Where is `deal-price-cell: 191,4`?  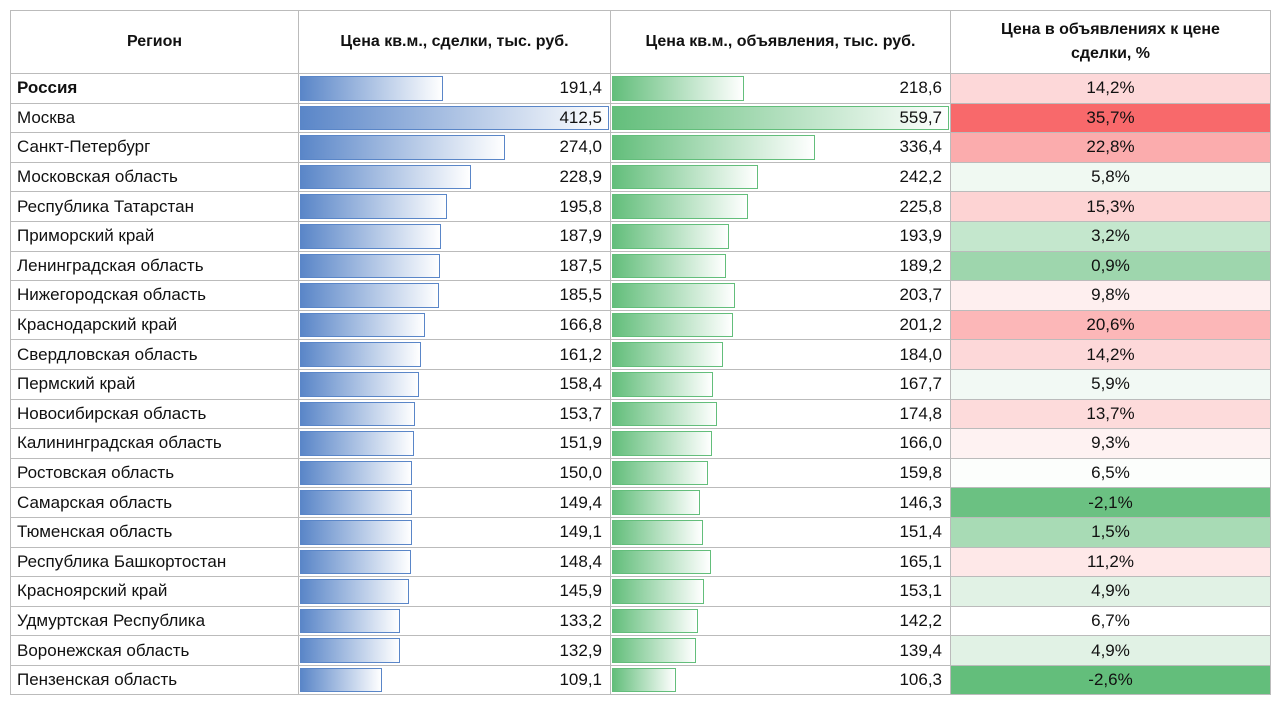
deal-price-cell: 191,4 is located at coordinates (454, 88).